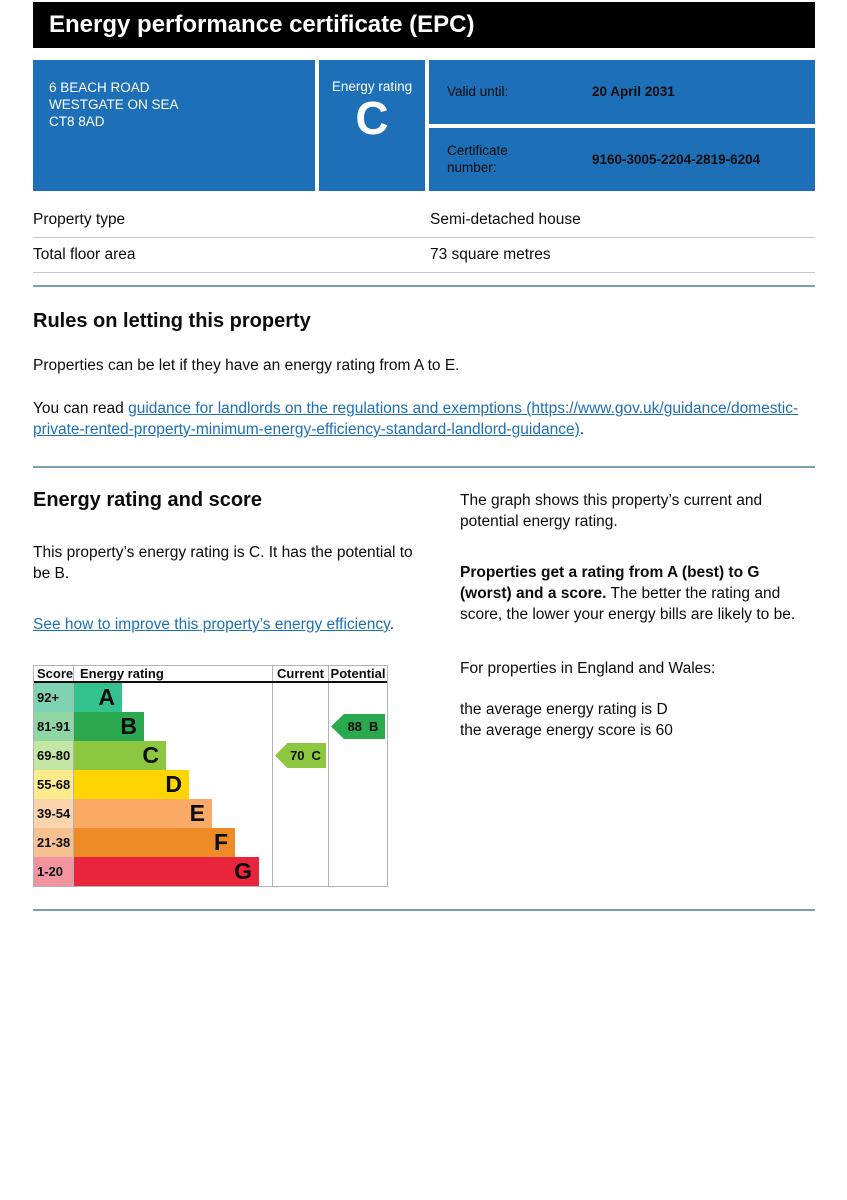 This screenshot has height=1200, width=847. Describe the element at coordinates (316, 755) in the screenshot. I see `epc-current-letter: C` at that location.